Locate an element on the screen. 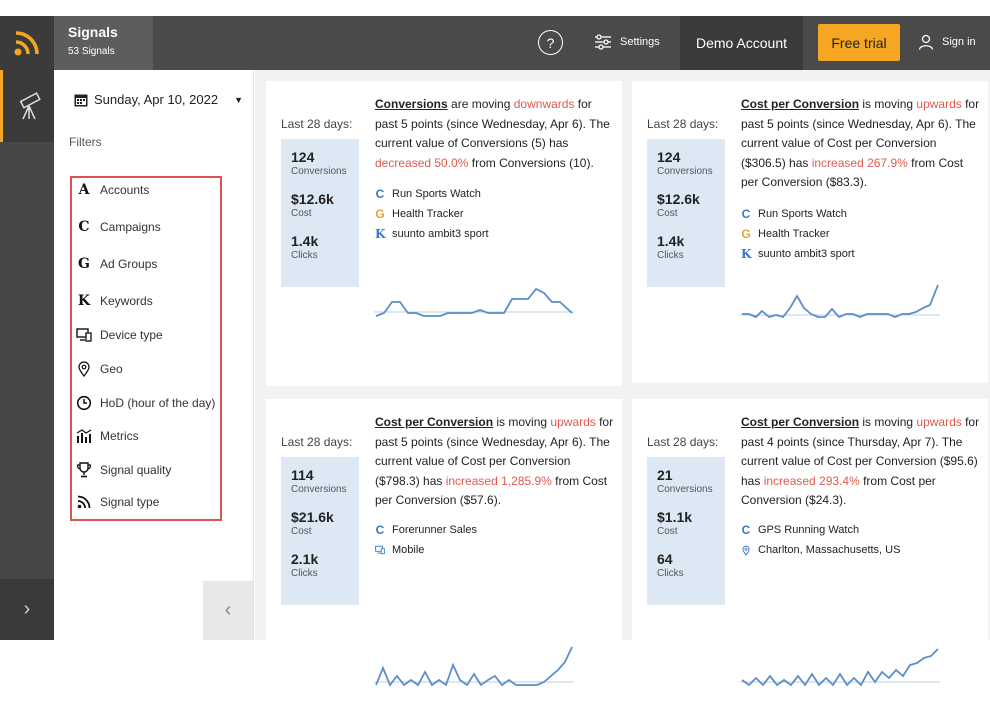 The height and width of the screenshot is (704, 990). rss-logo-icon is located at coordinates (26, 43).